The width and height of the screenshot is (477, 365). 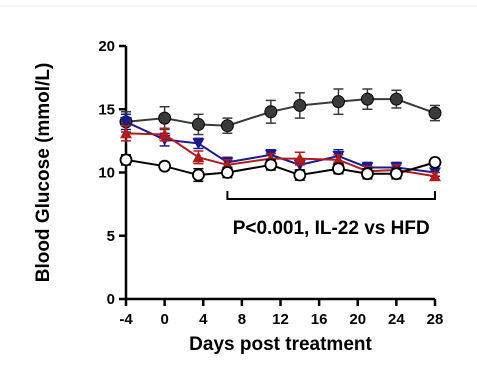 What do you see at coordinates (280, 319) in the screenshot?
I see `x-tick-label: 12` at bounding box center [280, 319].